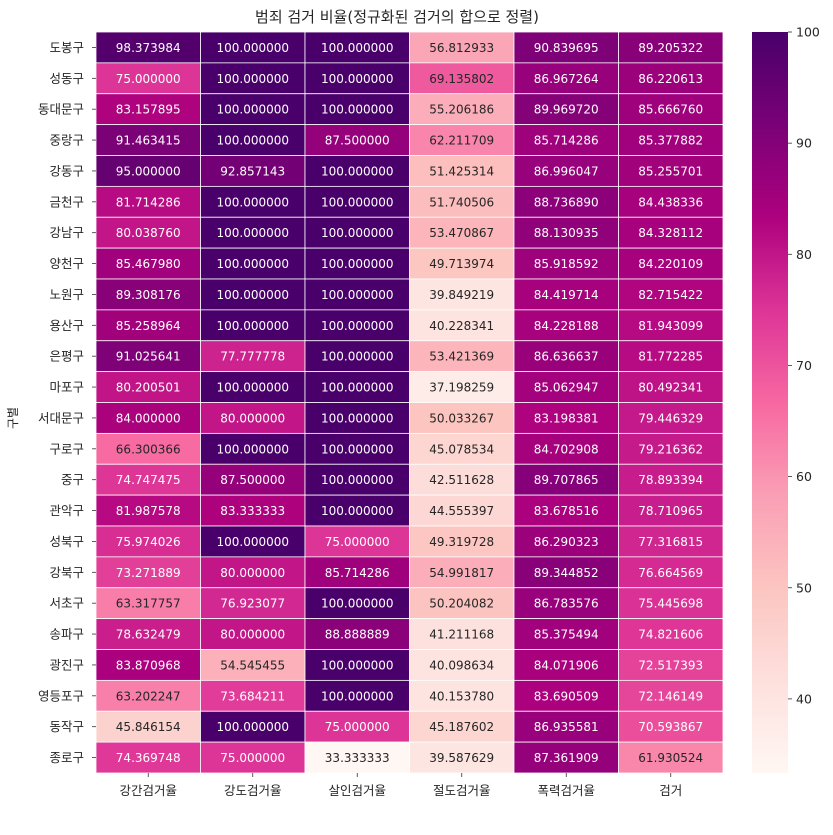 This screenshot has width=833, height=835. I want to click on row-label: 중랑구, so click(66, 140).